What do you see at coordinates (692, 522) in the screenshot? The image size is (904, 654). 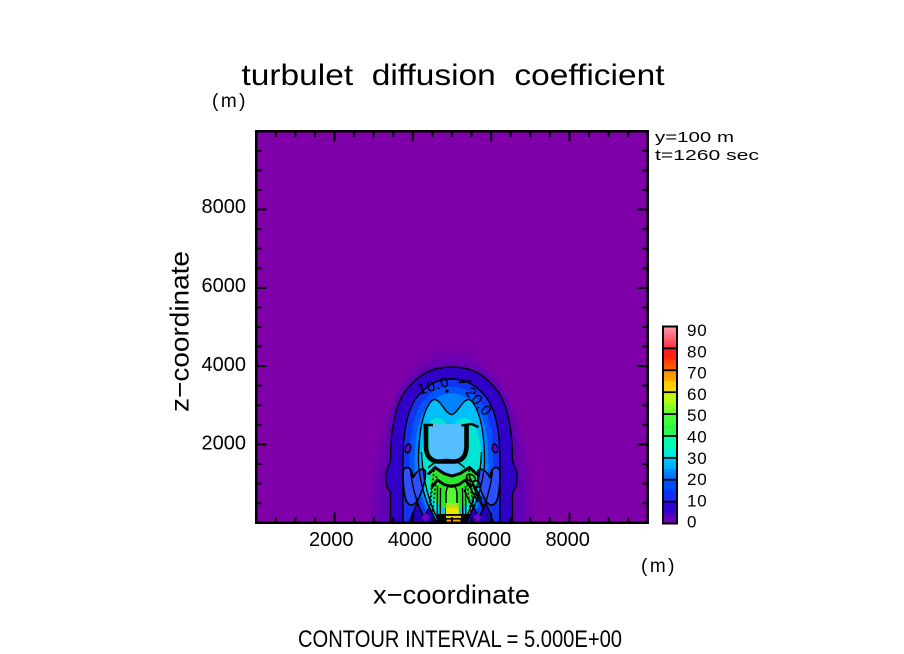 I see `svg-text: 0` at bounding box center [692, 522].